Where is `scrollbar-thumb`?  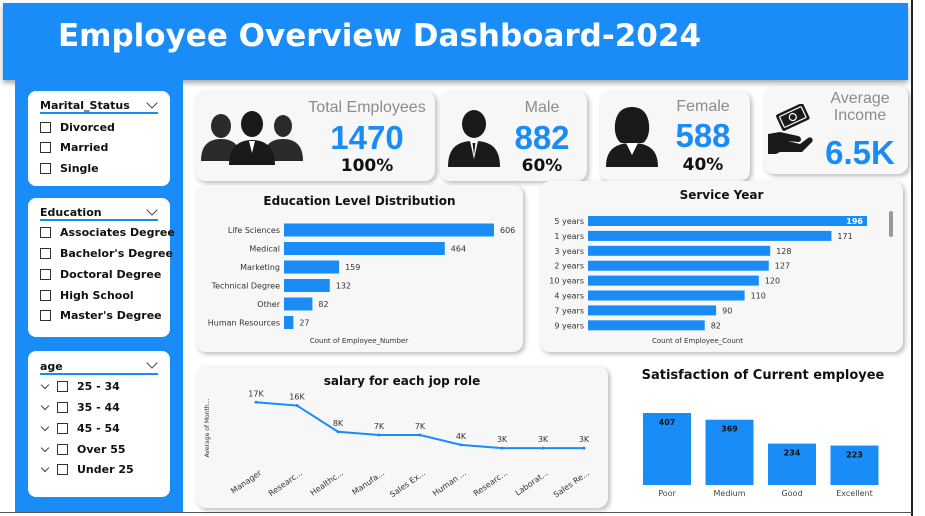 scrollbar-thumb is located at coordinates (891, 224).